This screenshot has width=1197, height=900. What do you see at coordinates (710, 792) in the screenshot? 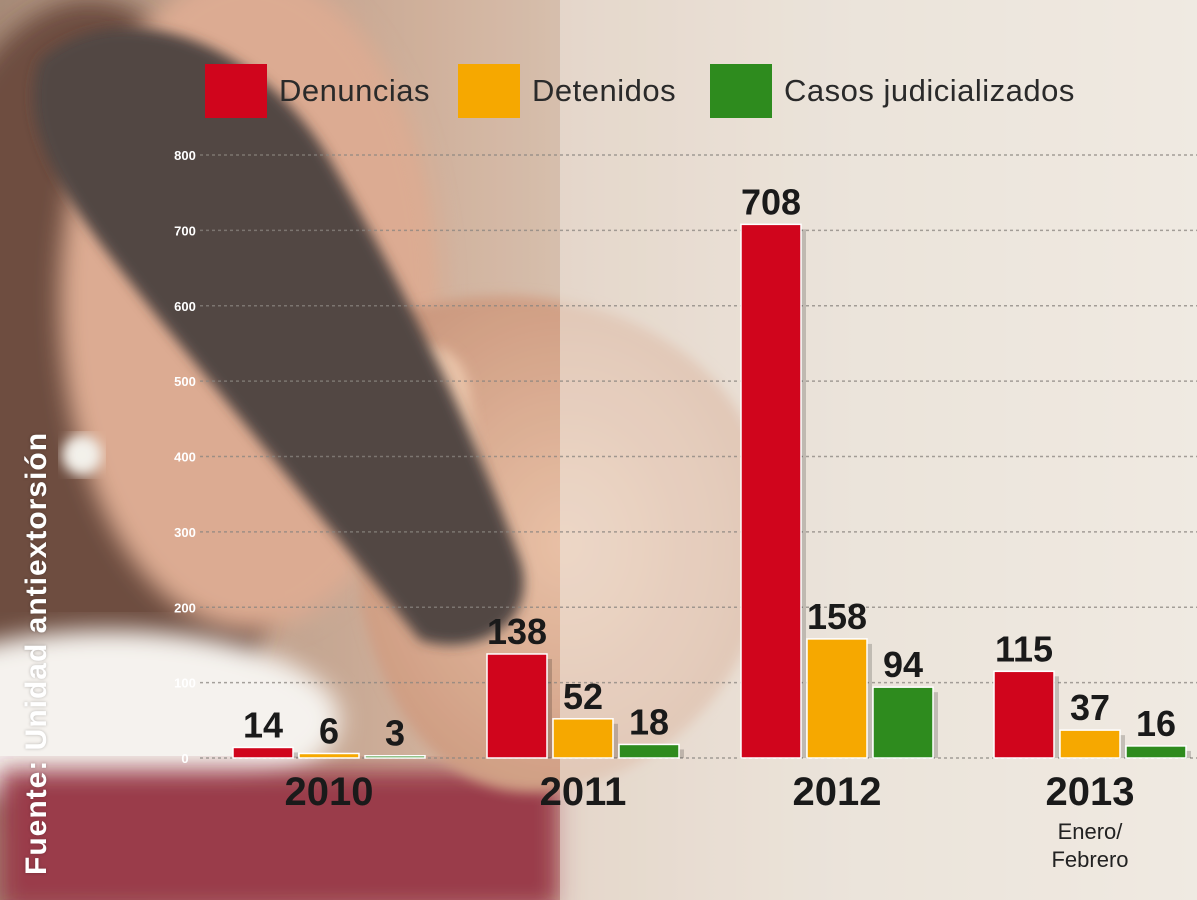
I see `x-axis: 2010 2011 2012 2013` at bounding box center [710, 792].